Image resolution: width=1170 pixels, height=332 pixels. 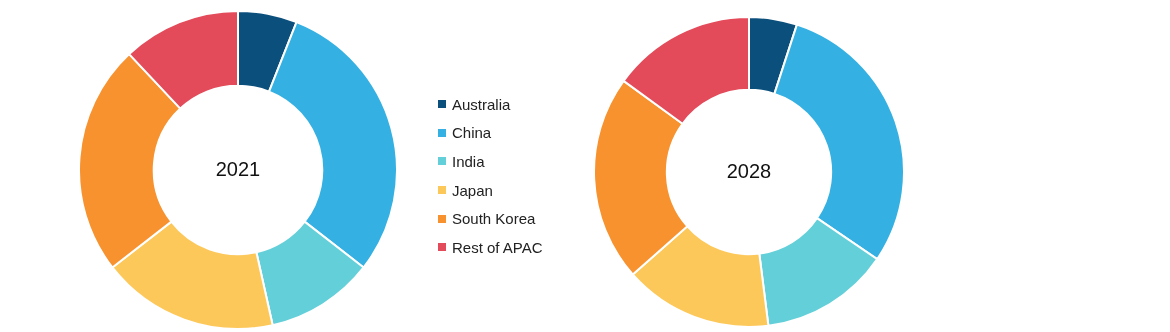 I want to click on text: 2021, so click(x=238, y=168).